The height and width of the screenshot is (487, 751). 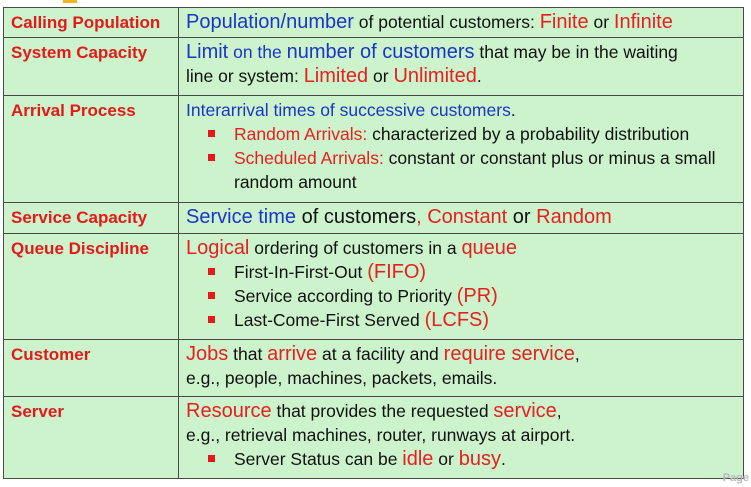 What do you see at coordinates (735, 478) in the screenshot?
I see `page-label: Page` at bounding box center [735, 478].